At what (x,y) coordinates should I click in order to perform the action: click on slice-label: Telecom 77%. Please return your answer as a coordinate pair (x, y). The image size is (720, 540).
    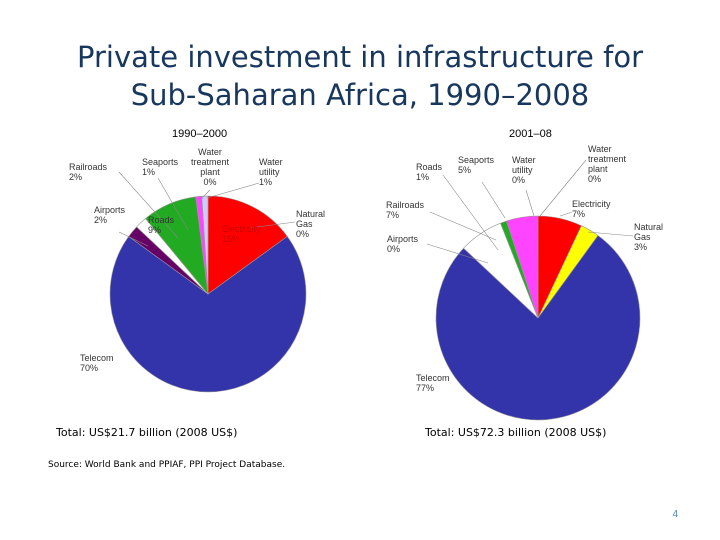
    Looking at the image, I should click on (433, 383).